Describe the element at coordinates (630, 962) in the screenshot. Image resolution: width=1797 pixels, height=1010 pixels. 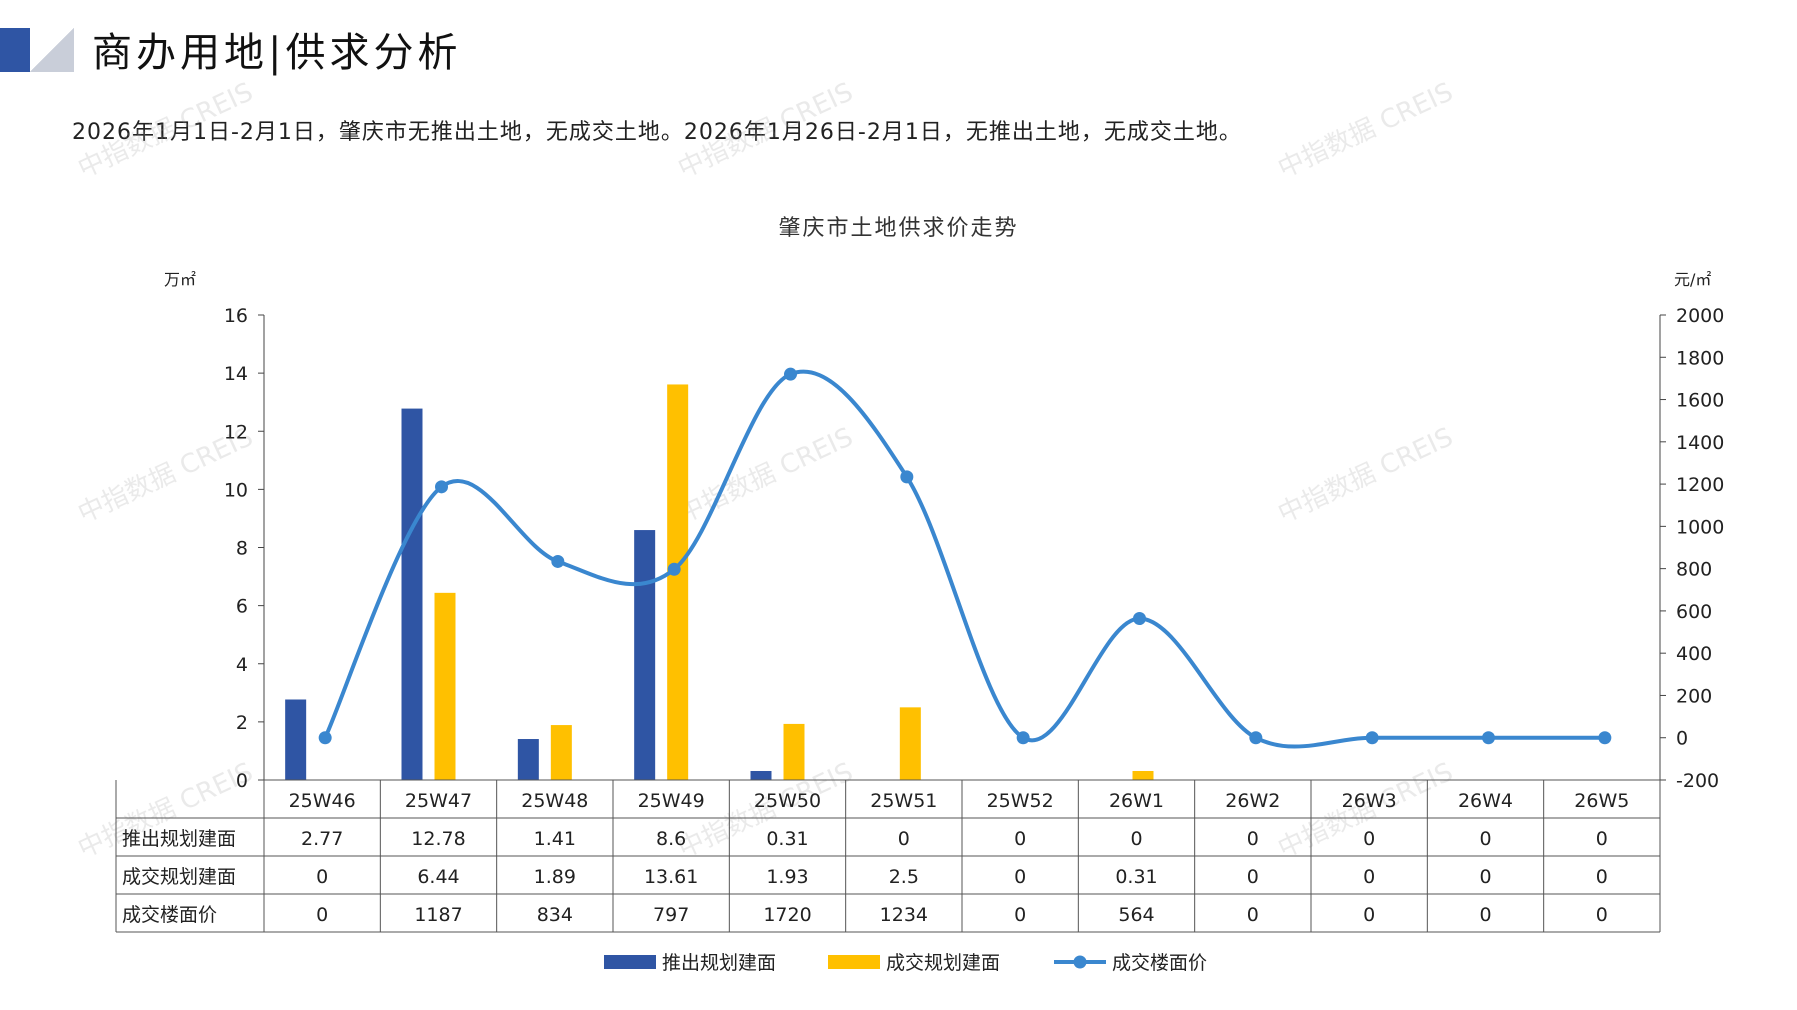
I see `legend-supply-swatch` at that location.